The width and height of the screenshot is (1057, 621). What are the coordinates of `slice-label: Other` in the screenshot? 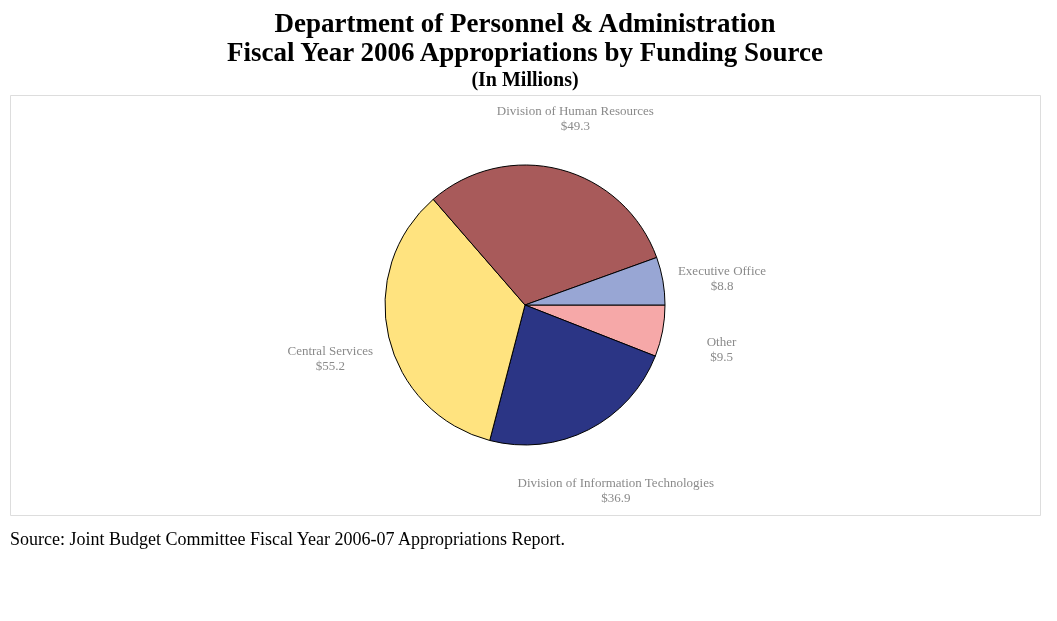 It's located at (721, 342).